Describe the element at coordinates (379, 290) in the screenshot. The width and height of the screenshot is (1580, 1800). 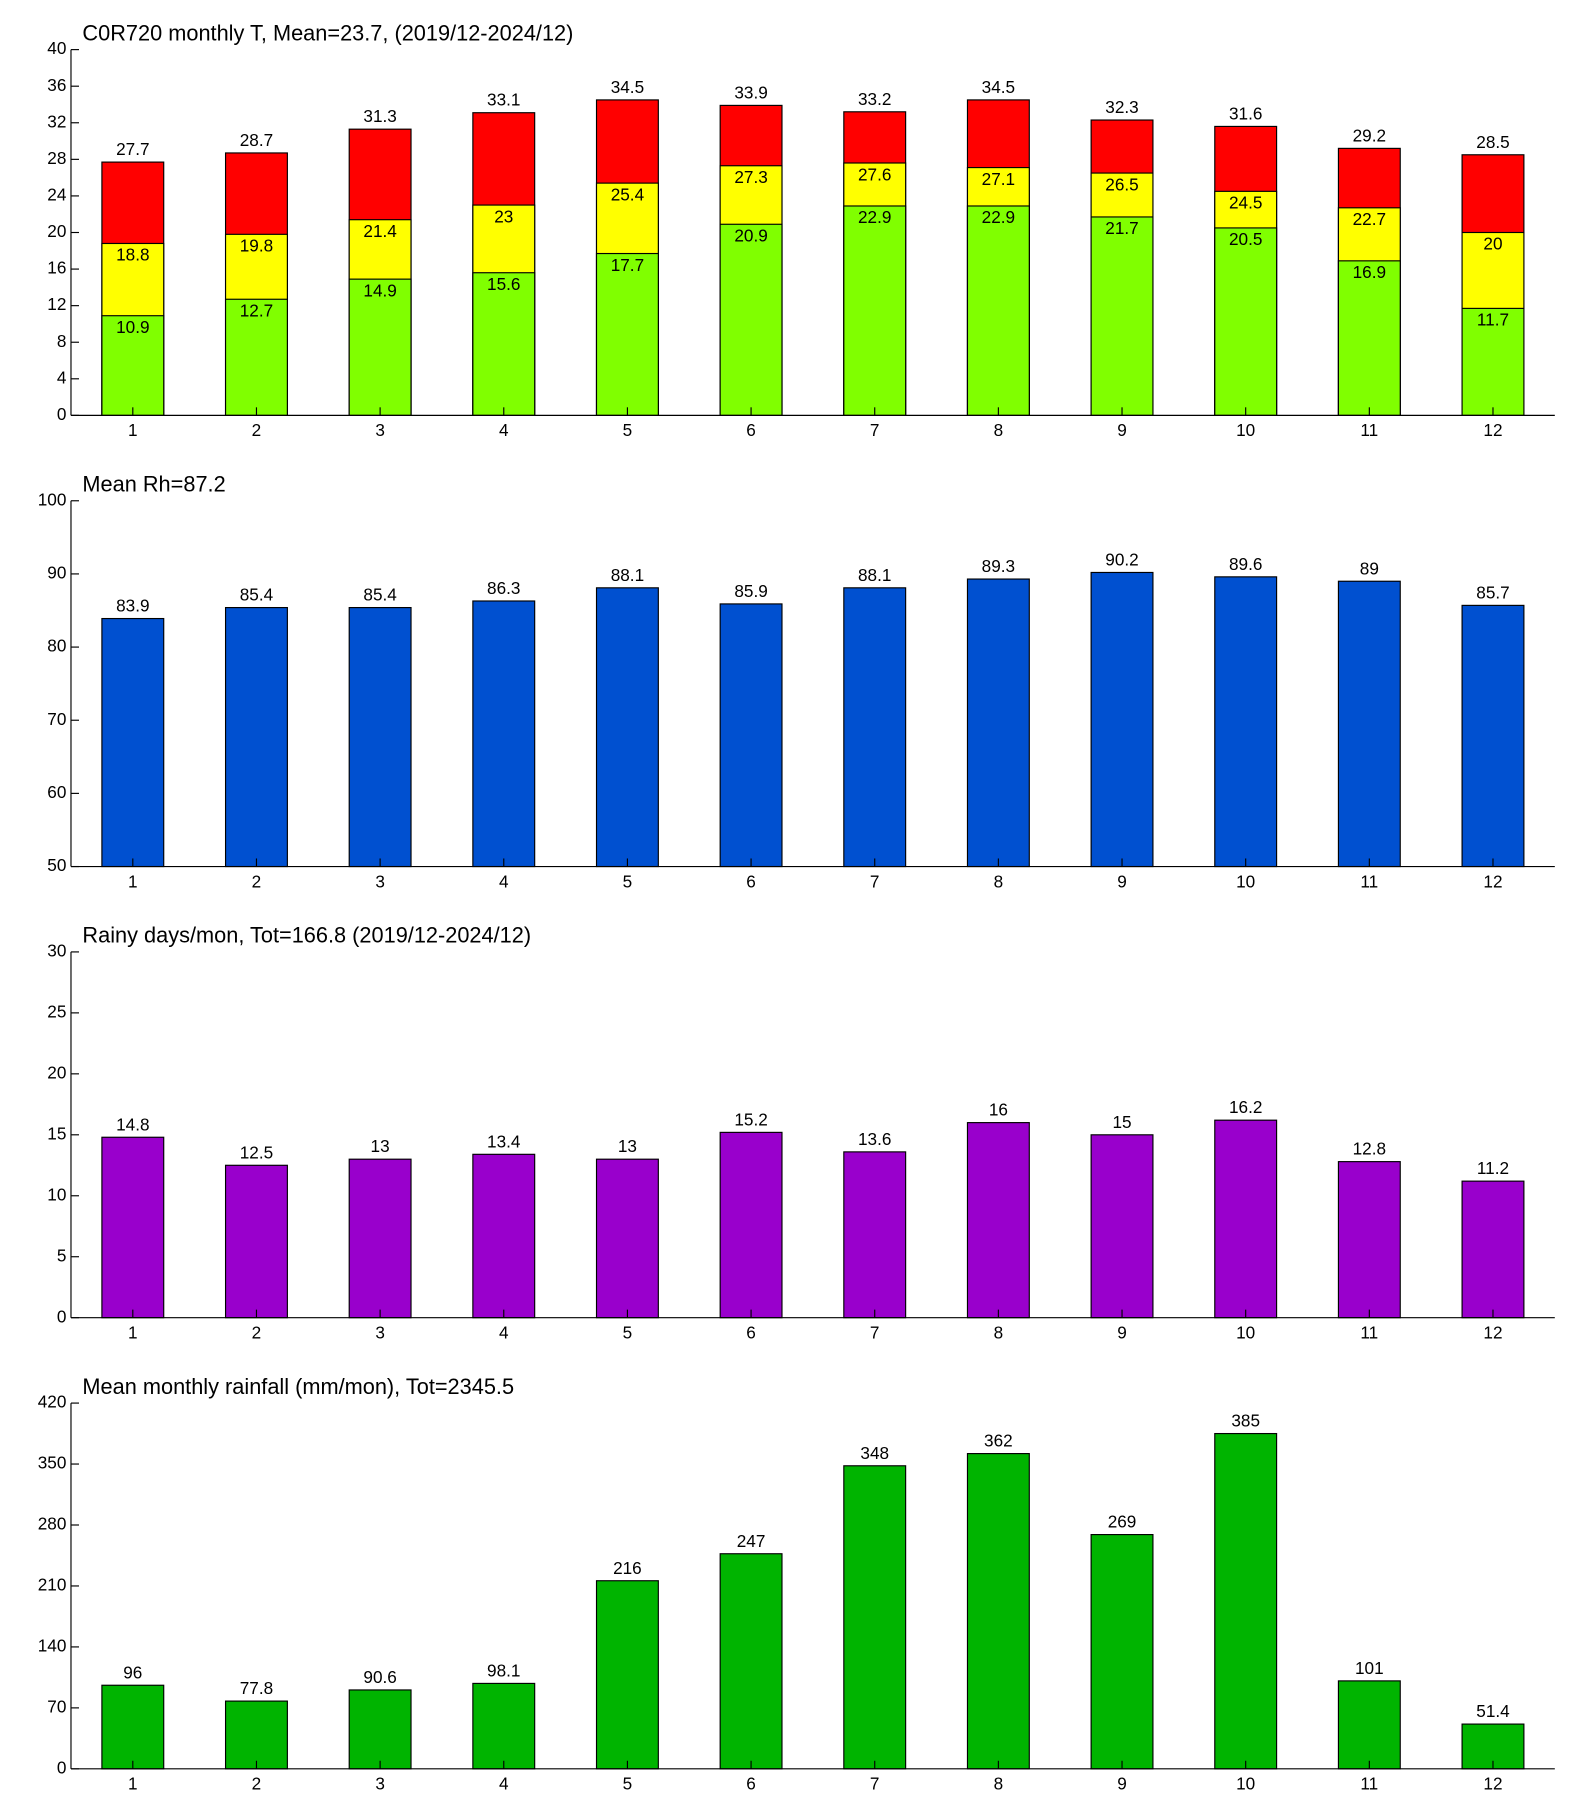
I see `value-label: 14.9` at that location.